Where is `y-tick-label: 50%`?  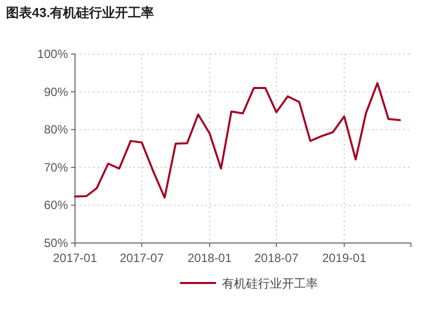 y-tick-label: 50% is located at coordinates (56, 243).